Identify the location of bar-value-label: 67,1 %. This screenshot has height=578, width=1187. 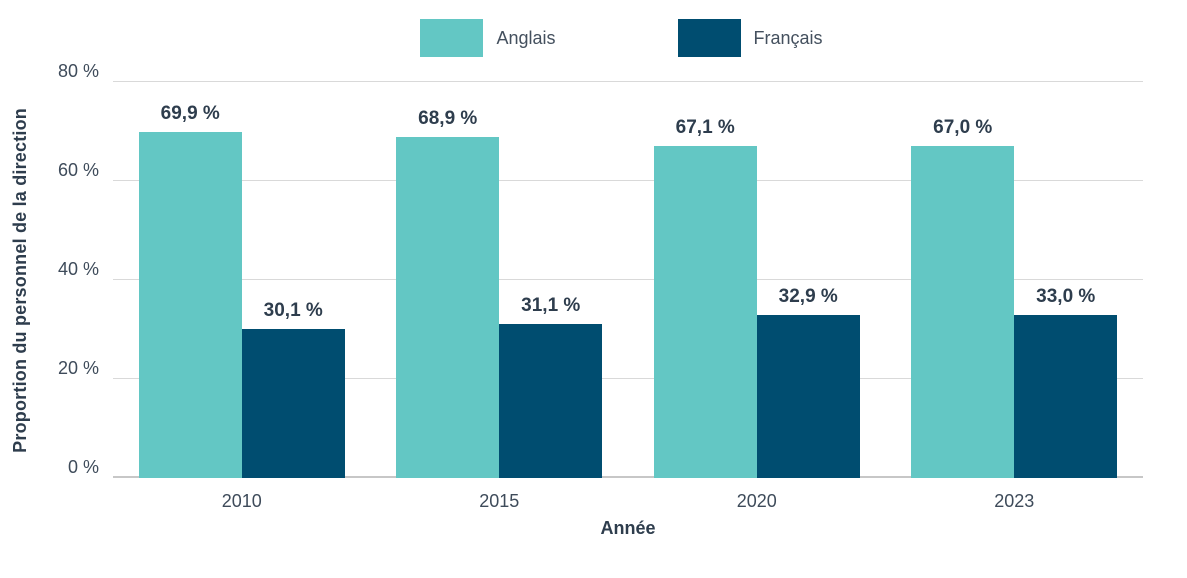
(705, 127).